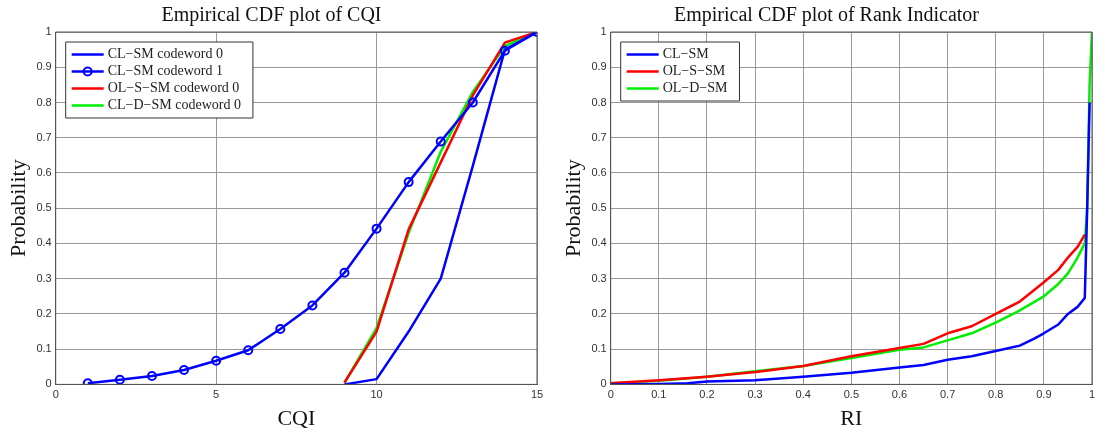  What do you see at coordinates (996, 394) in the screenshot?
I see `x-tick-label: 0.8` at bounding box center [996, 394].